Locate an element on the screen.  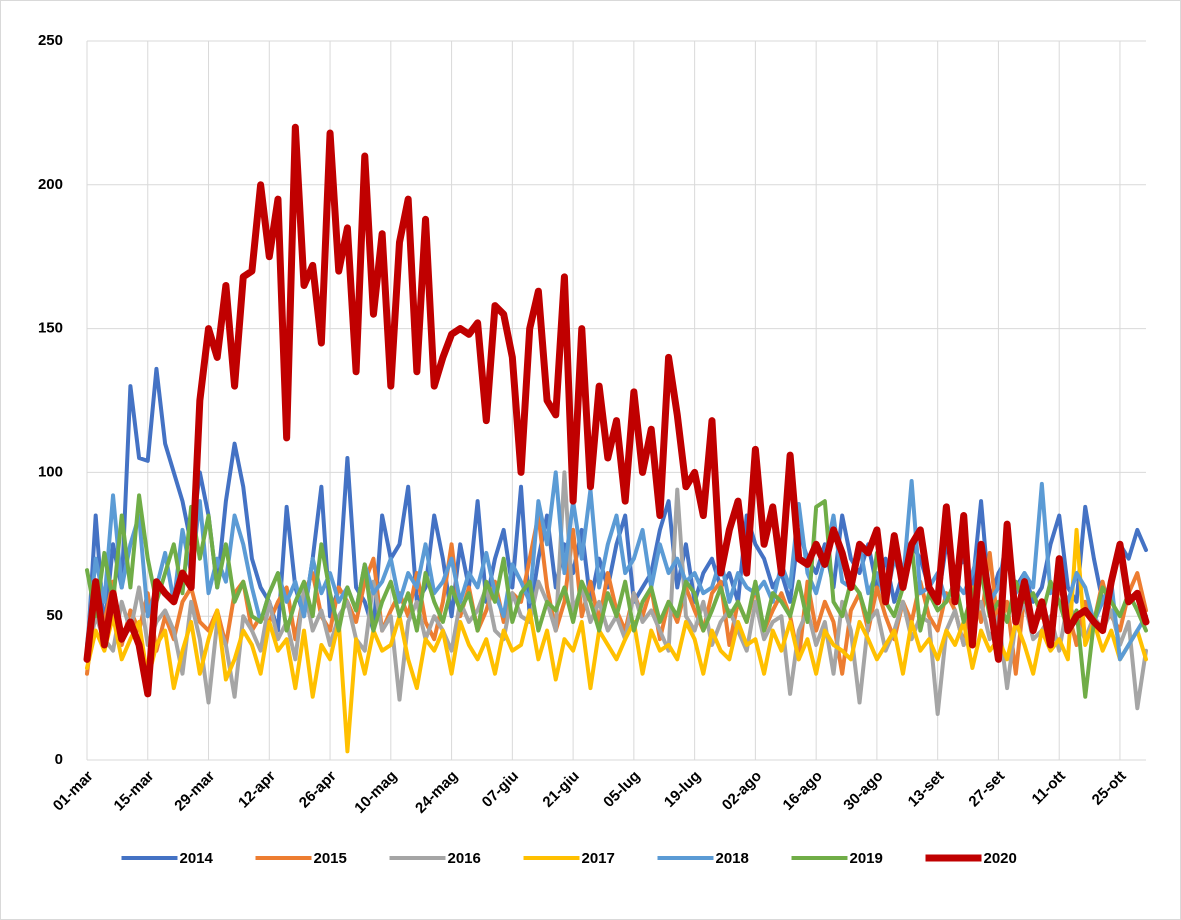
y-tick-label: 200 is located at coordinates (50, 184).